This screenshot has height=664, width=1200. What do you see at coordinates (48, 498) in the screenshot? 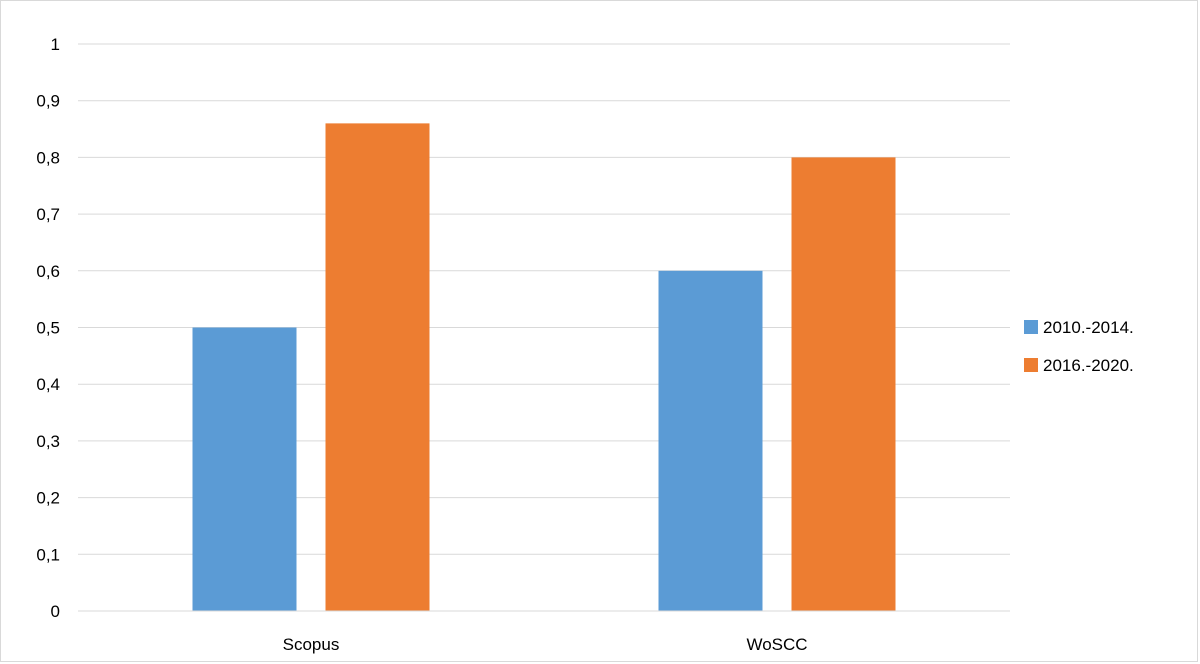
I see `y-tick-label: 0,2` at bounding box center [48, 498].